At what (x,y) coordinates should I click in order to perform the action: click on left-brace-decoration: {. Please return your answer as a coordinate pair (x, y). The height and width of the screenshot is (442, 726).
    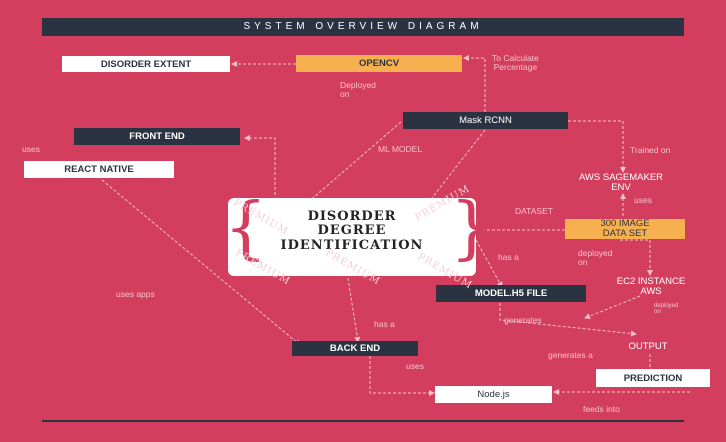
    Looking at the image, I should click on (246, 228).